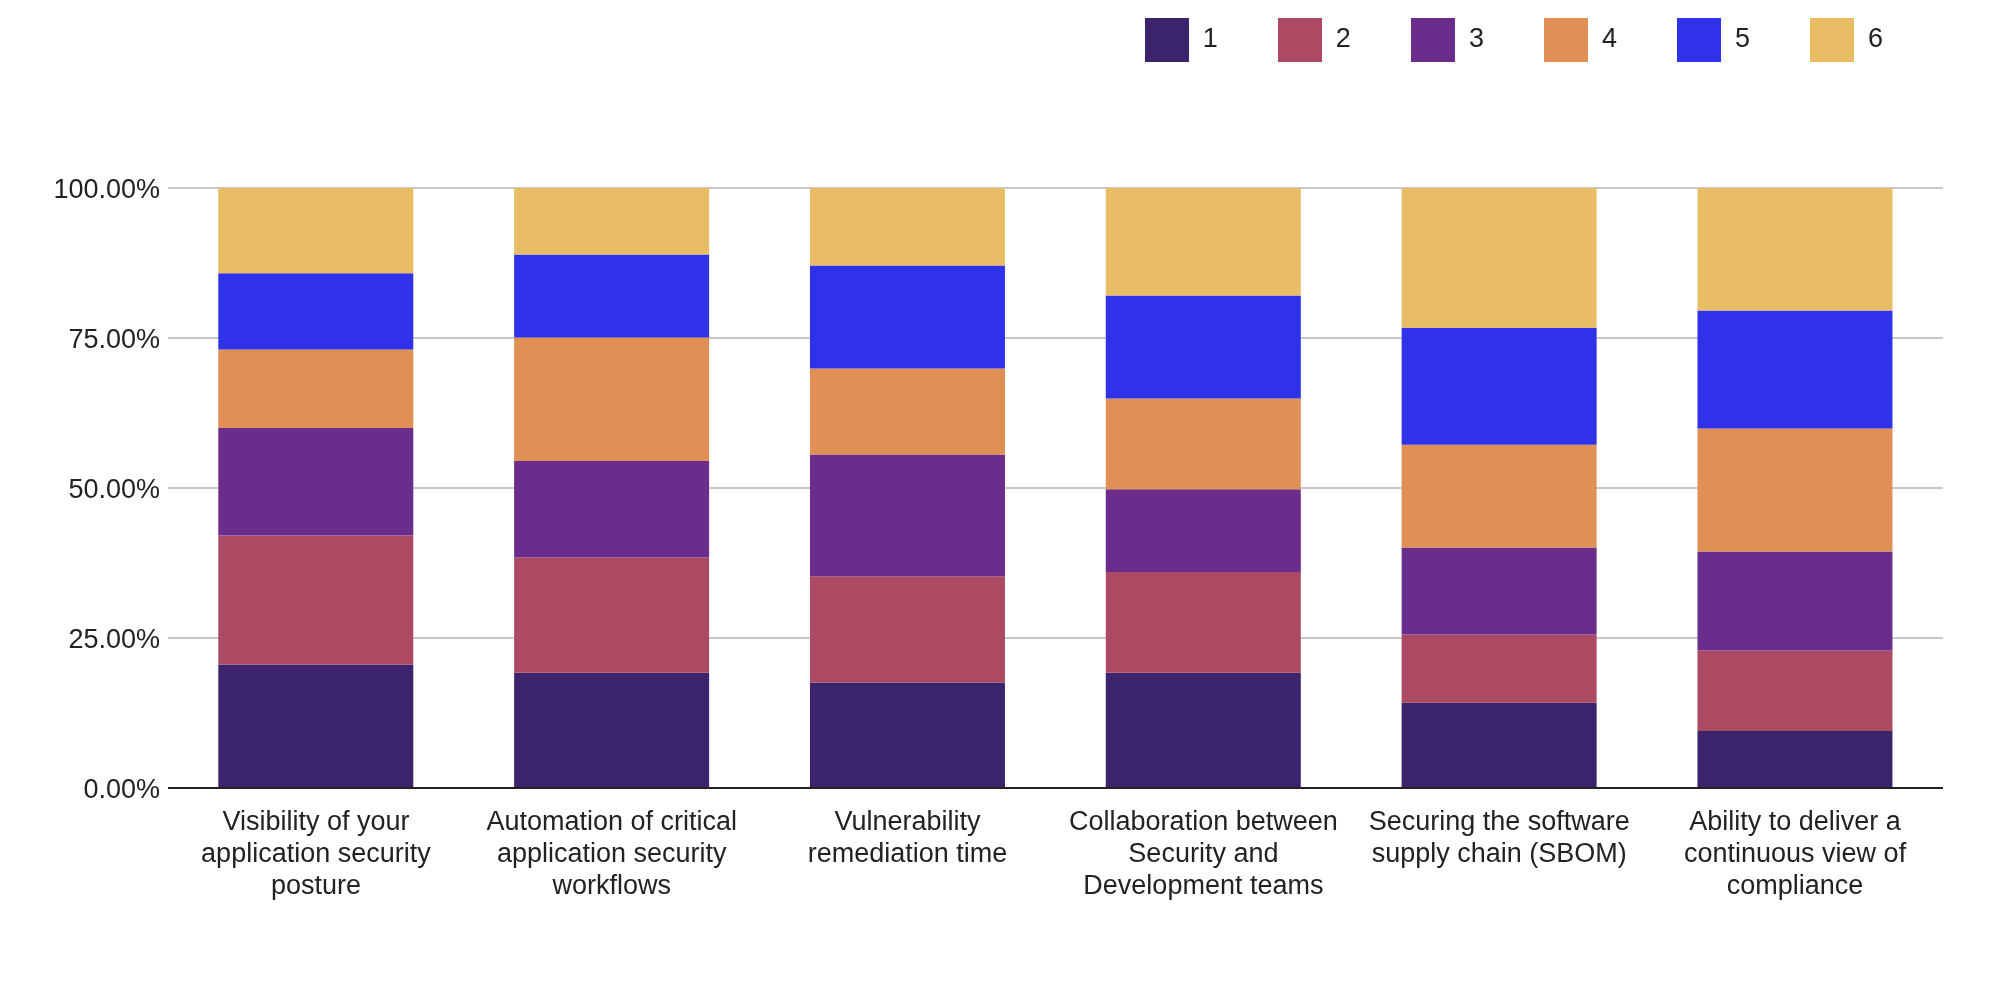 The width and height of the screenshot is (1997, 987). Describe the element at coordinates (1499, 837) in the screenshot. I see `x-tick-label: Securing the software supply chain (SBOM)` at that location.